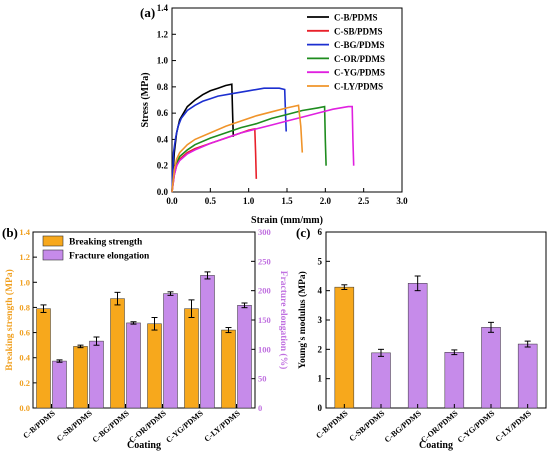 The height and width of the screenshot is (451, 550). Describe the element at coordinates (320, 261) in the screenshot. I see `panel-c-y-tick-label: 5` at that location.